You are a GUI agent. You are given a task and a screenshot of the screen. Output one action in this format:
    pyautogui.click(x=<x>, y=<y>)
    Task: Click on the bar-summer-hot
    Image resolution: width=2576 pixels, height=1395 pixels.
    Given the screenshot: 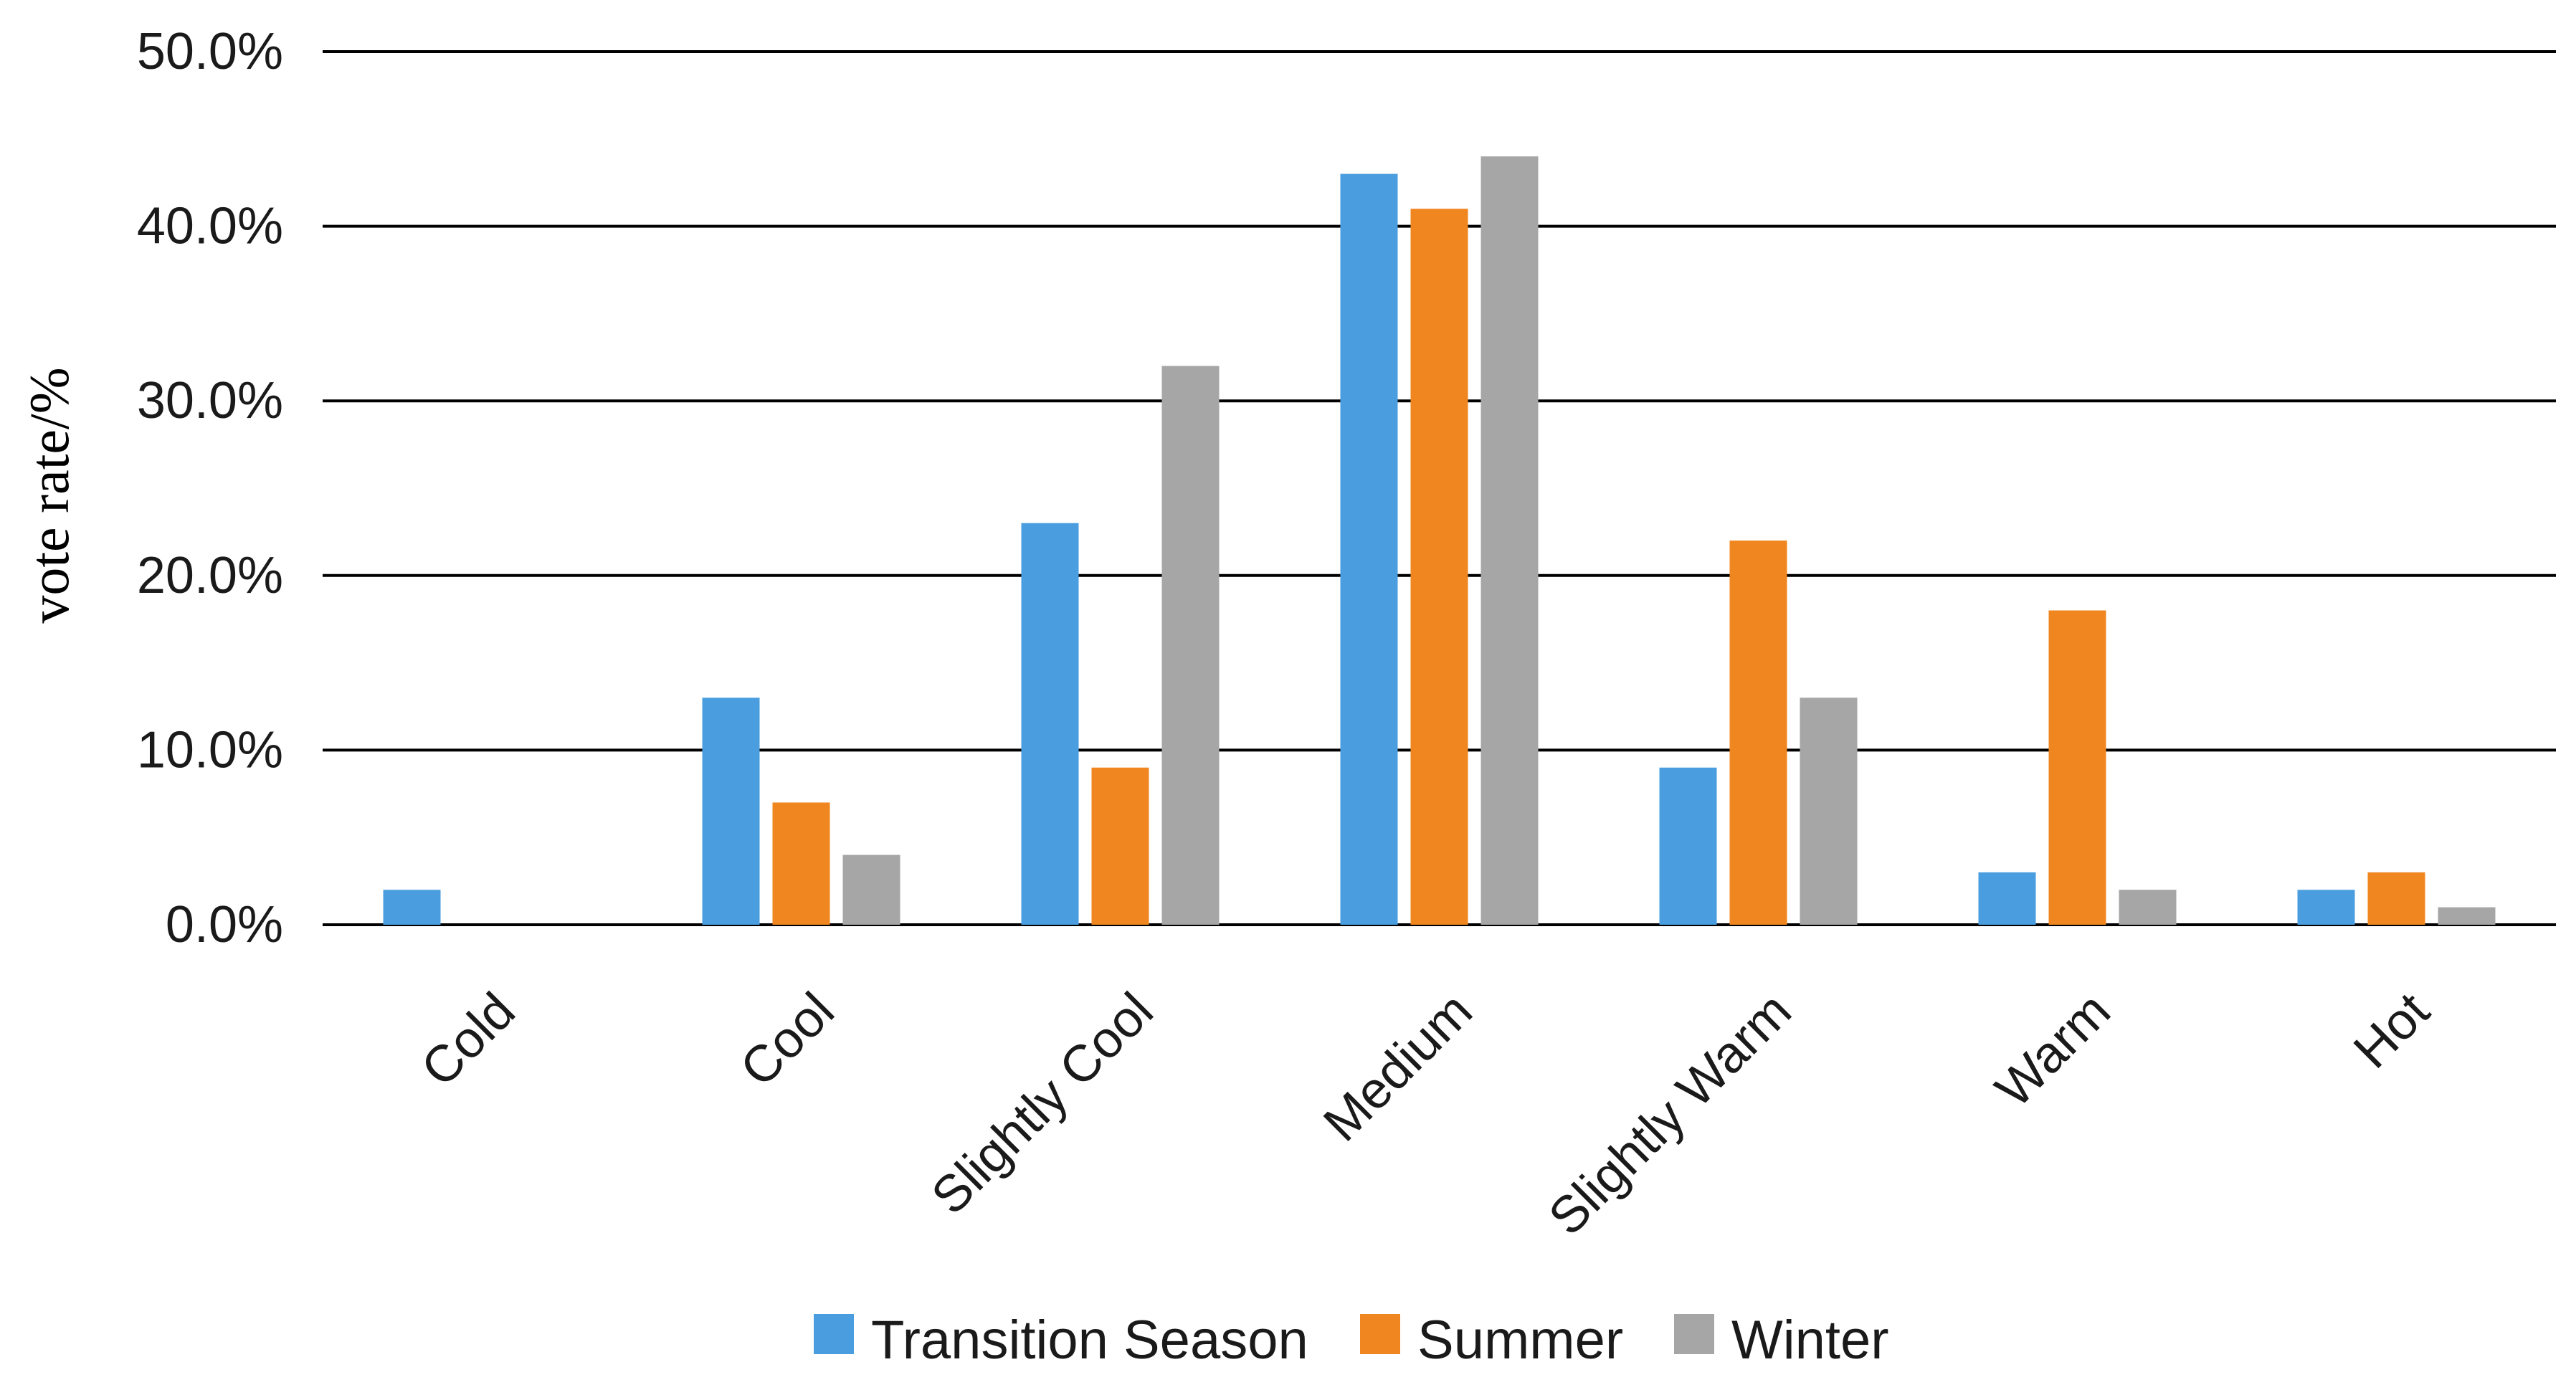 What is the action you would take?
    pyautogui.click(x=2396, y=899)
    